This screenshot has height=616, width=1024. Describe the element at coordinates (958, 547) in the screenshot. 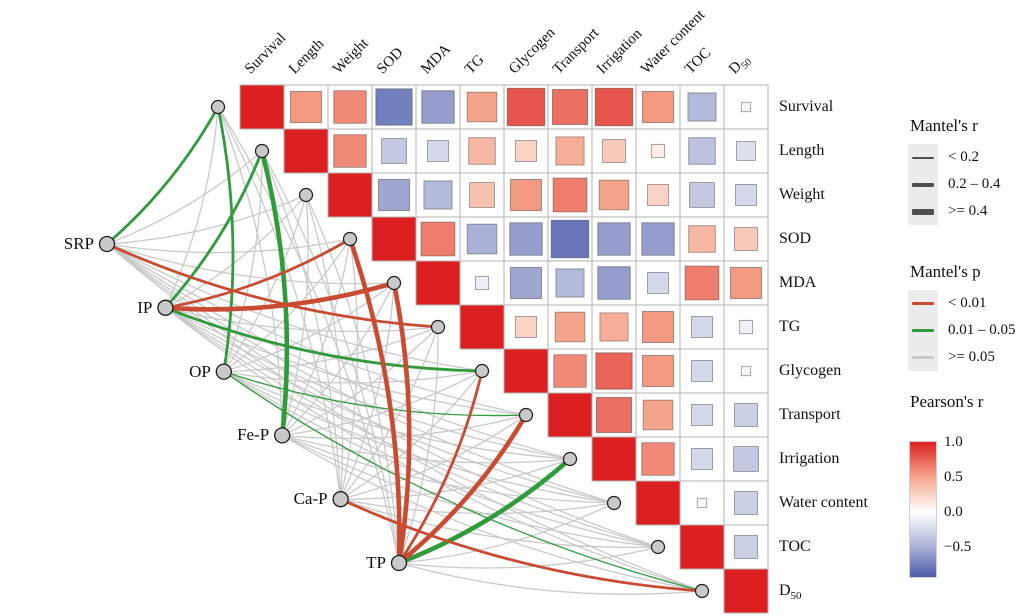

I see `colorbar-tick-label: −0.5` at that location.